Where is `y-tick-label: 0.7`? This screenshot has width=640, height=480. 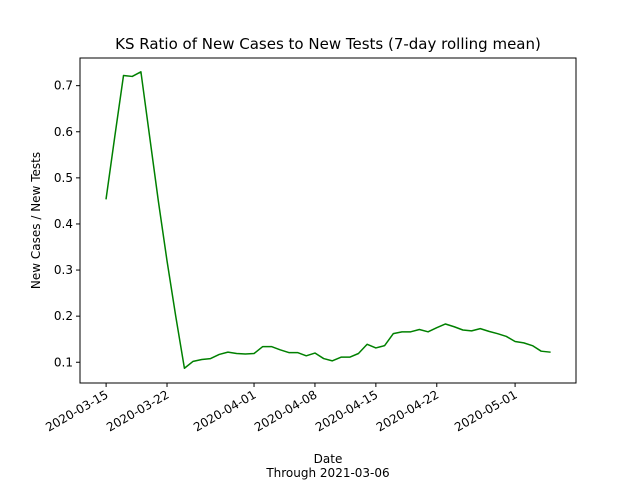 y-tick-label: 0.7 is located at coordinates (63, 86).